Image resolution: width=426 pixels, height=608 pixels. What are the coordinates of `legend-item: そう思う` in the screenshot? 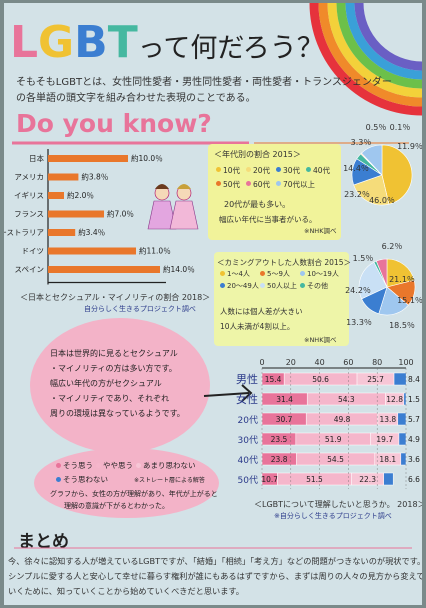 It's located at (78, 465).